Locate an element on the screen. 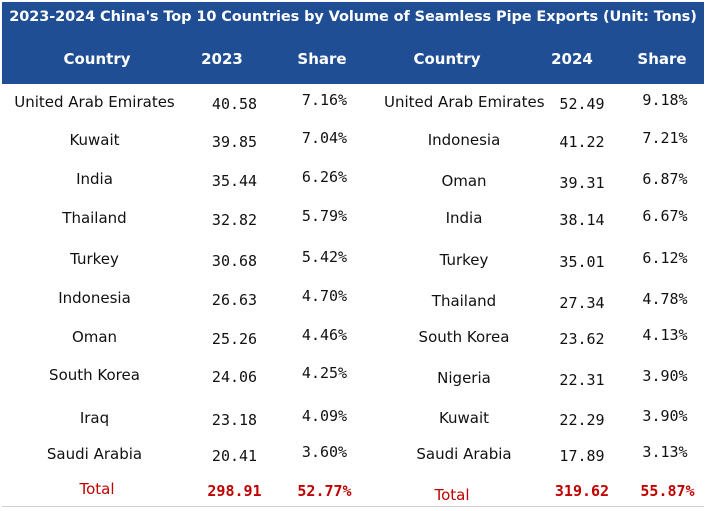 The height and width of the screenshot is (511, 709). share-2023-cell: 4.25% is located at coordinates (324, 373).